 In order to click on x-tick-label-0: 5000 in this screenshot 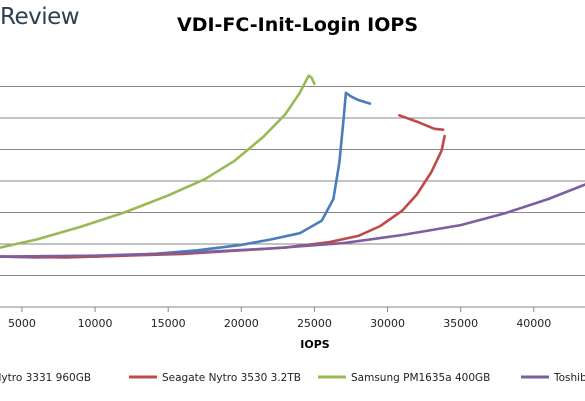, I will do `click(22, 323)`.